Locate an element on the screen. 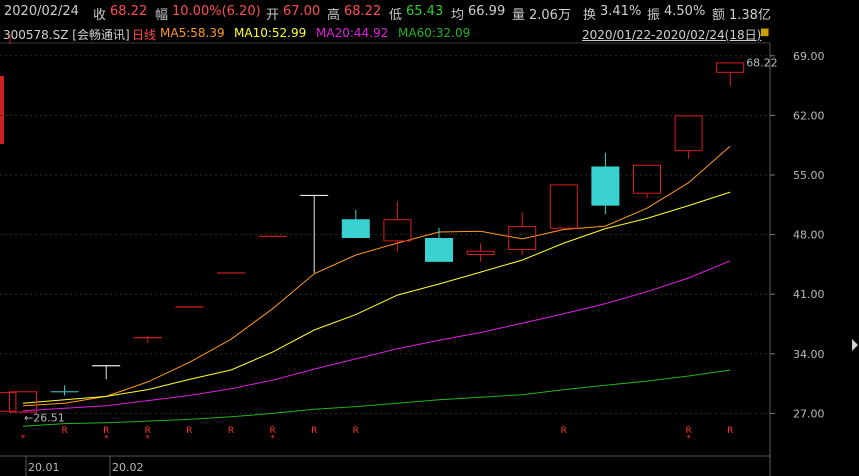 The width and height of the screenshot is (859, 476). low-value: 65.43 is located at coordinates (425, 11).